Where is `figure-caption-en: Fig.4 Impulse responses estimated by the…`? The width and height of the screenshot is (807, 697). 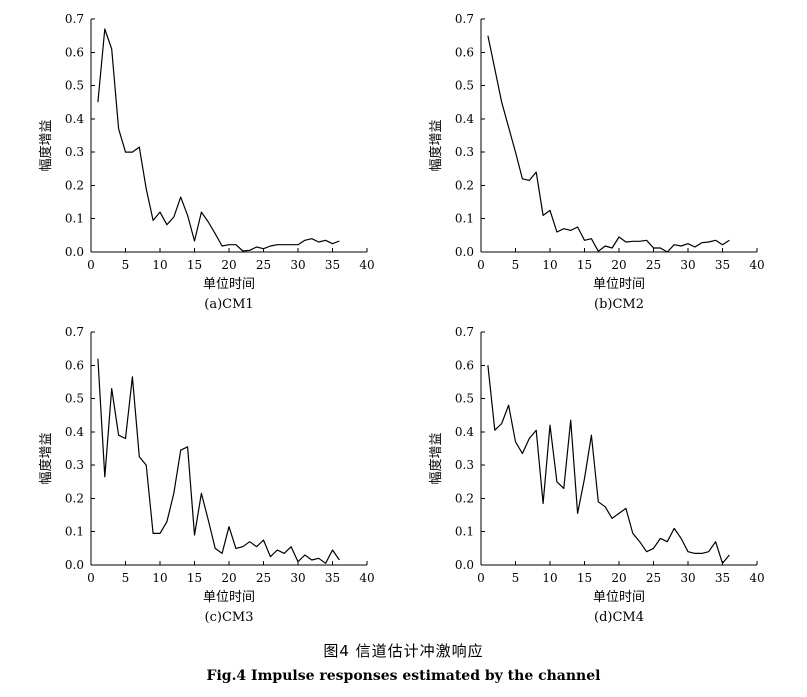 figure-caption-en: Fig.4 Impulse responses estimated by the… is located at coordinates (403, 676).